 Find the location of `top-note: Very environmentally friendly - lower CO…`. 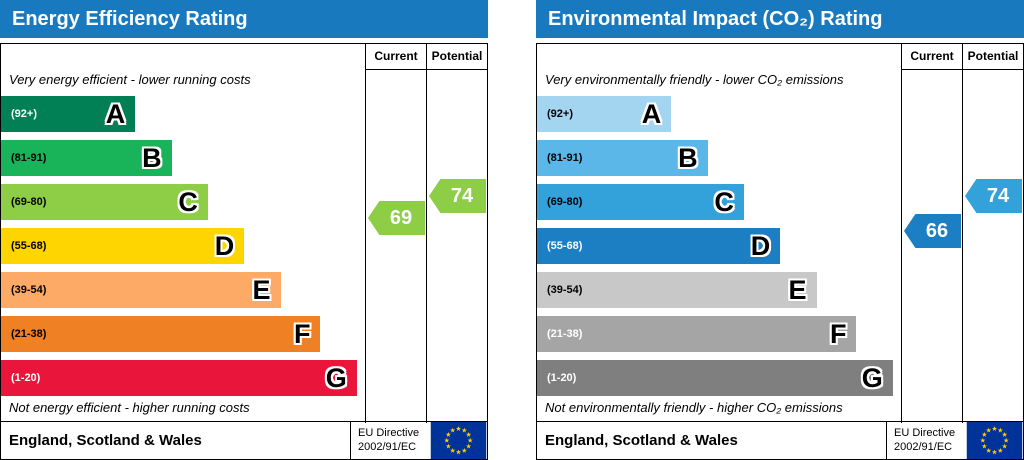

top-note: Very environmentally friendly - lower CO… is located at coordinates (694, 79).